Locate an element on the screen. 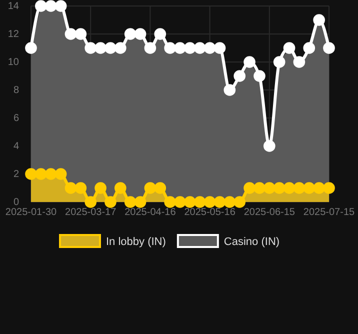 The height and width of the screenshot is (334, 358). y-tick-label: 8 is located at coordinates (16, 90).